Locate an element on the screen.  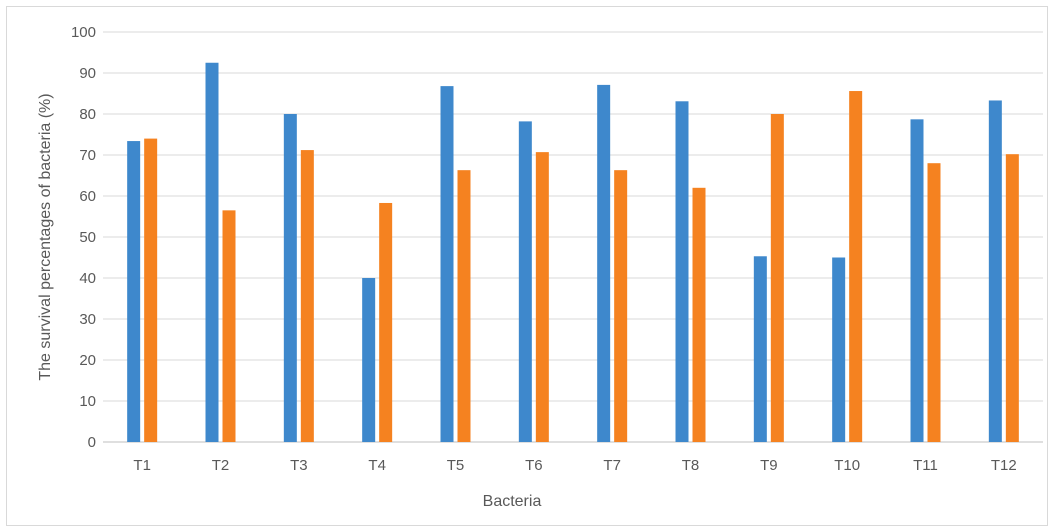
y-tick-label: 70 is located at coordinates (87, 155).